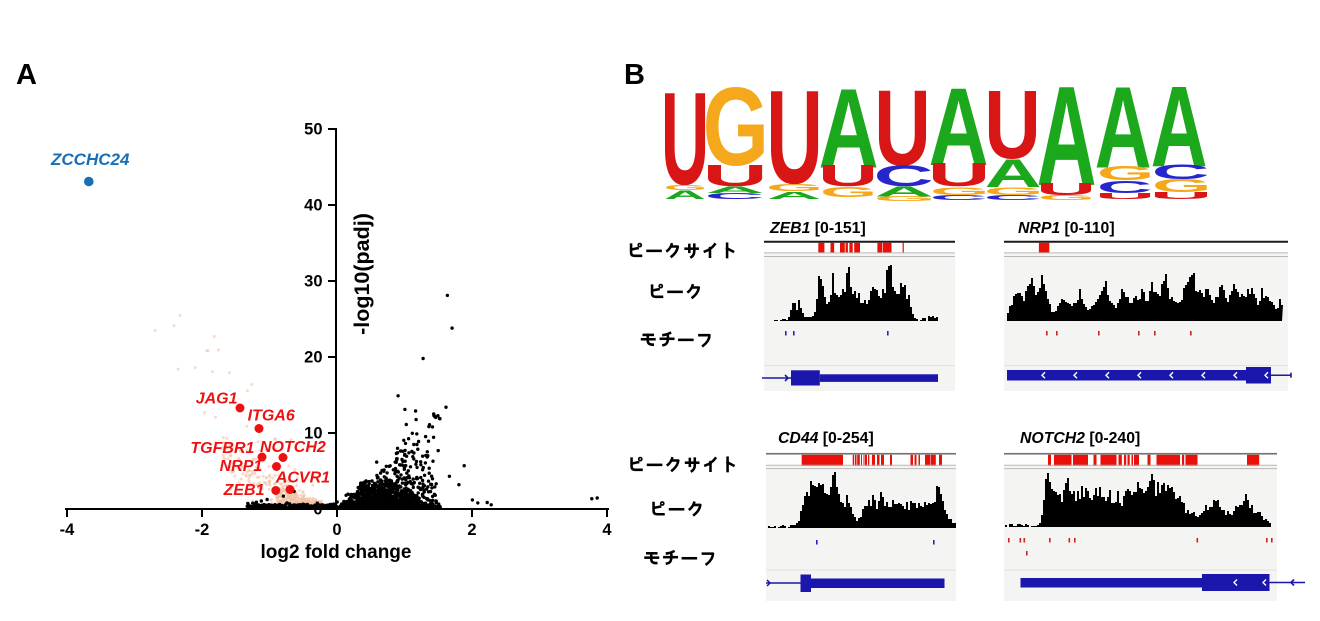  I want to click on svg-text: 4, so click(607, 530).